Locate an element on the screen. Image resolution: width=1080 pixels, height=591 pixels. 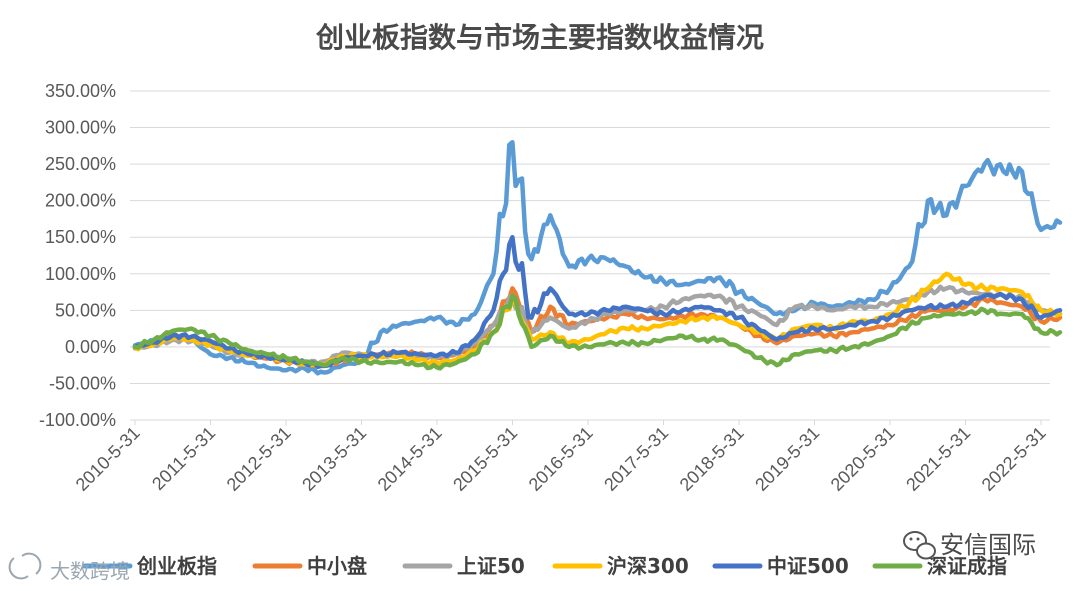
x-tick-label: 2020-5-31 is located at coordinates (863, 459).